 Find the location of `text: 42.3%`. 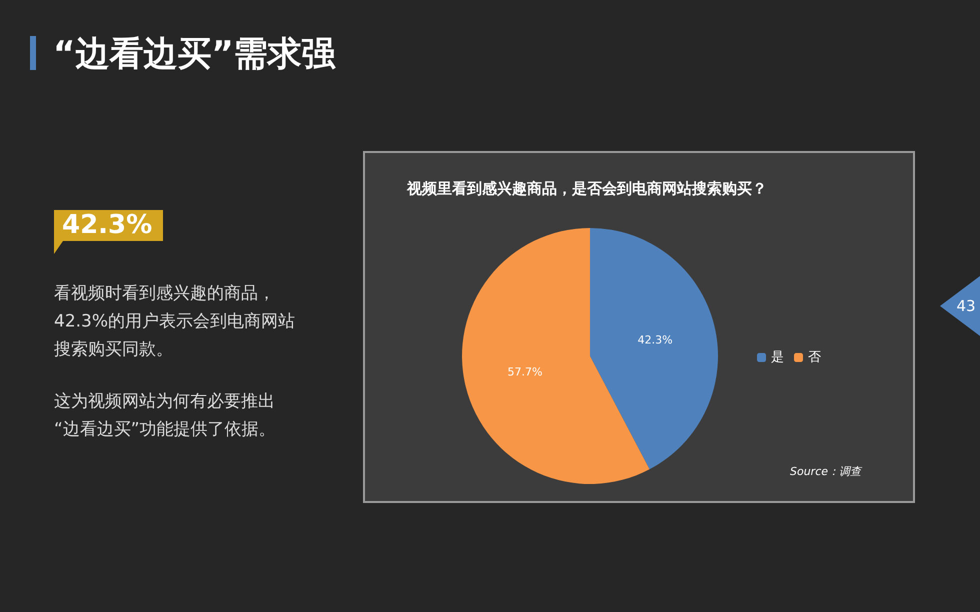

text: 42.3% is located at coordinates (107, 225).